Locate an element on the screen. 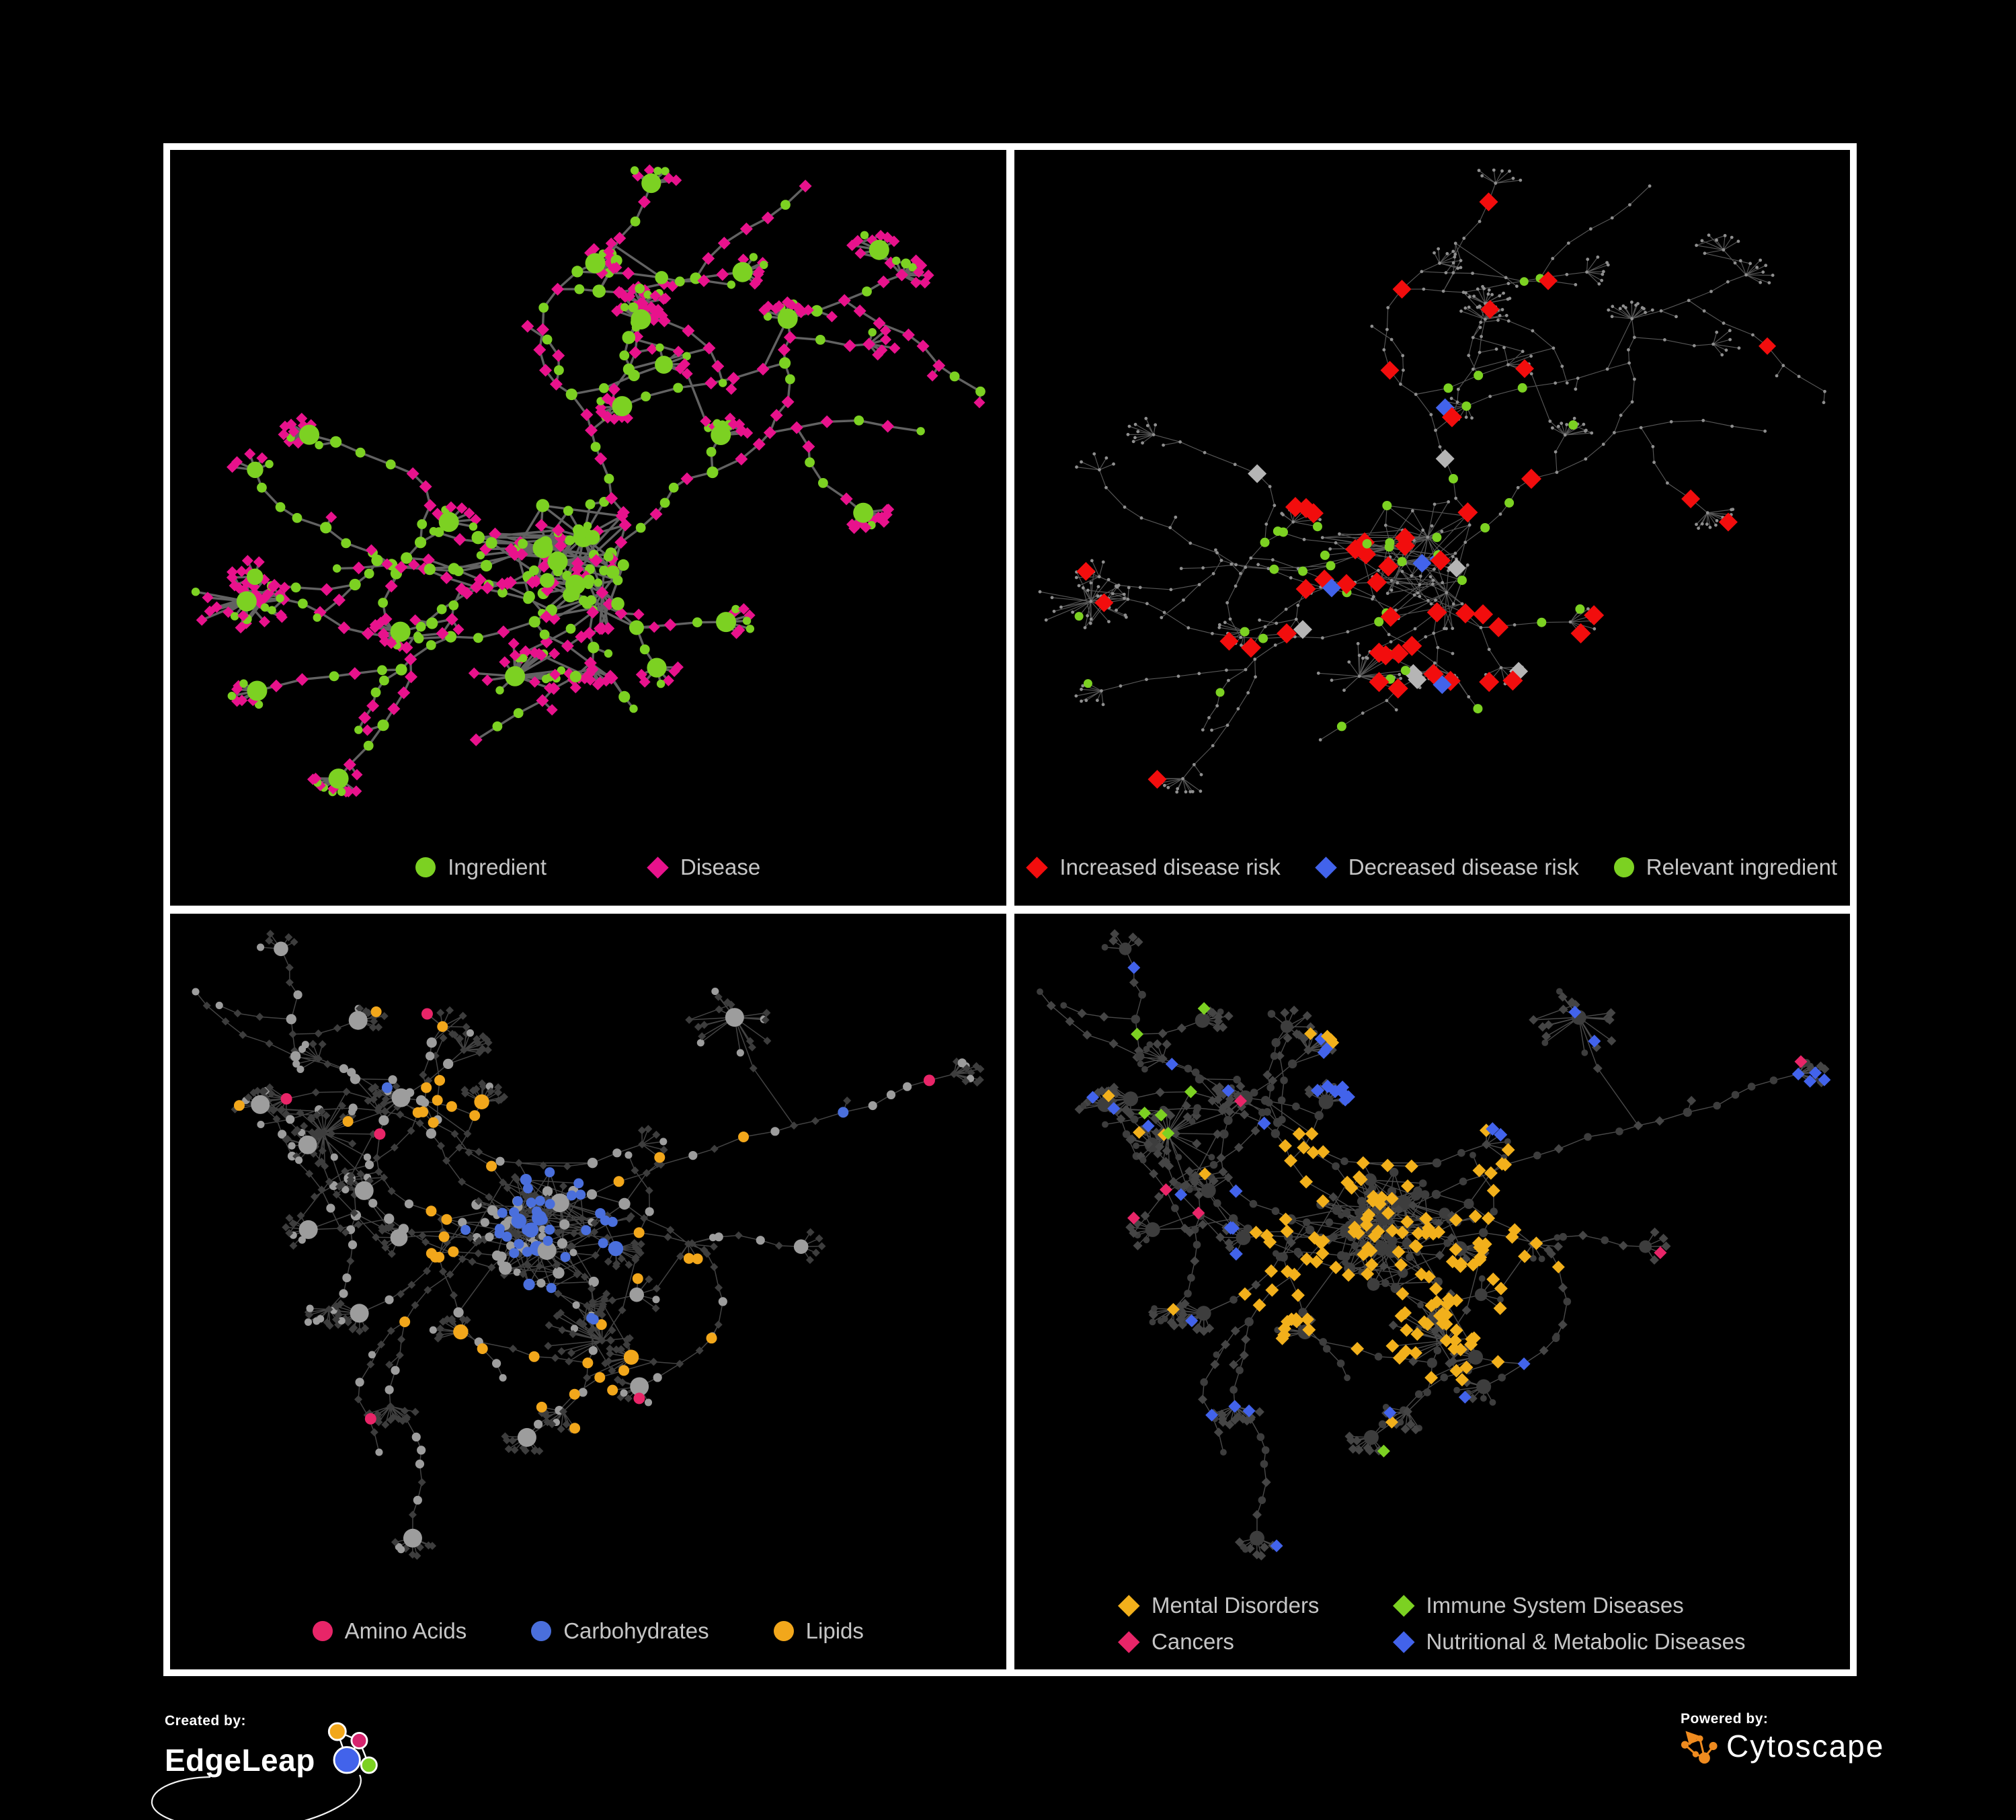 Image resolution: width=2016 pixels, height=1820 pixels. cytoscape-logo-text: Cytoscape is located at coordinates (1805, 1746).